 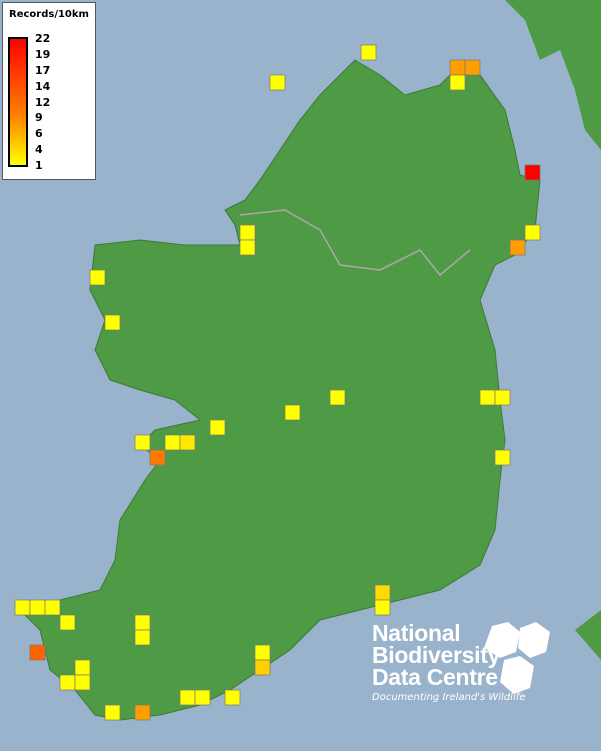 What do you see at coordinates (18, 102) in the screenshot?
I see `legend-color-ramp` at bounding box center [18, 102].